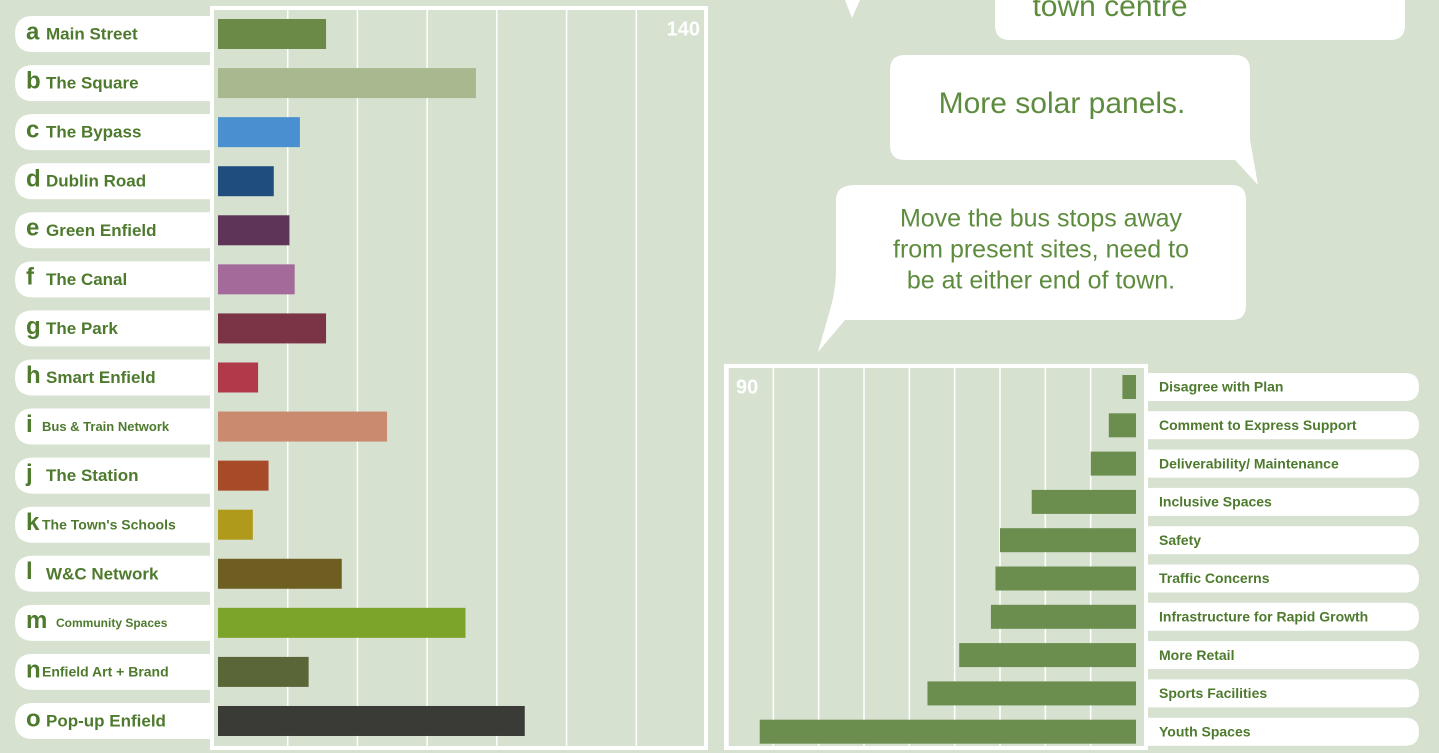  What do you see at coordinates (1062, 103) in the screenshot?
I see `bubble-text: More solar panels.` at bounding box center [1062, 103].